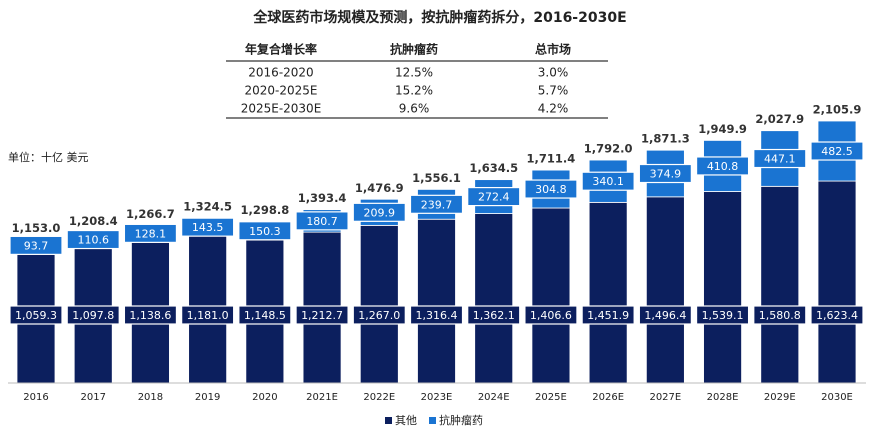 Image resolution: width=871 pixels, height=434 pixels. What do you see at coordinates (553, 91) in the screenshot?
I see `table-cell: 5.7%` at bounding box center [553, 91].